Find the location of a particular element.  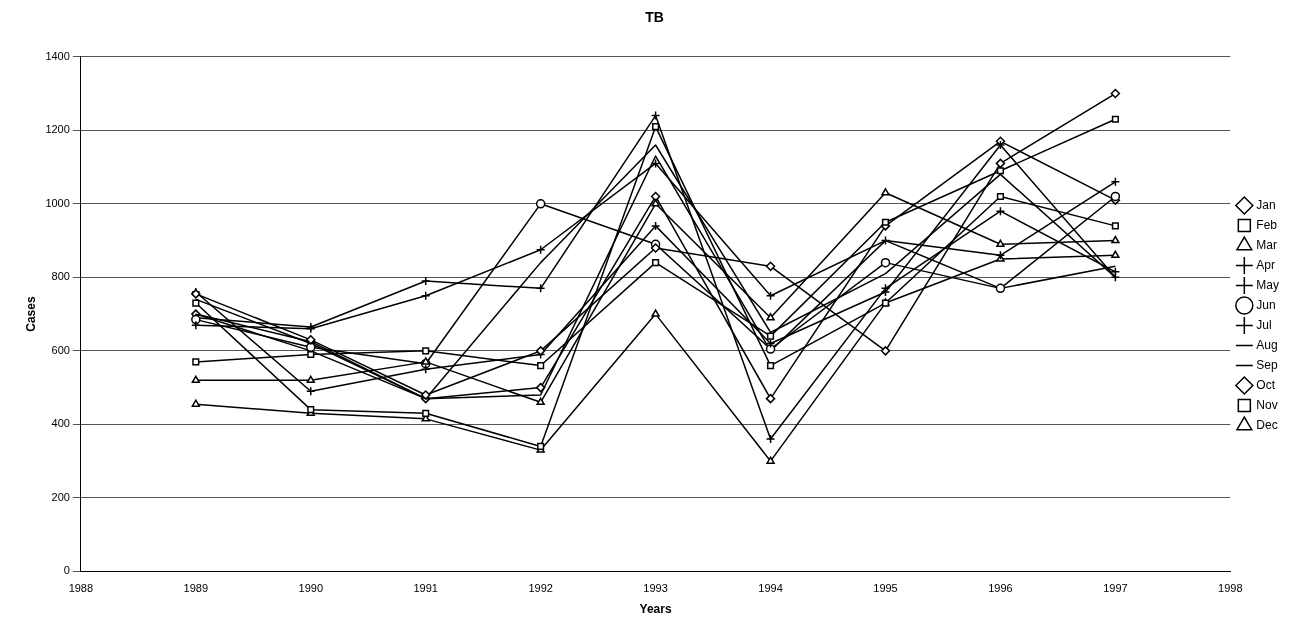

x-tick-label: 1988 is located at coordinates (81, 588).